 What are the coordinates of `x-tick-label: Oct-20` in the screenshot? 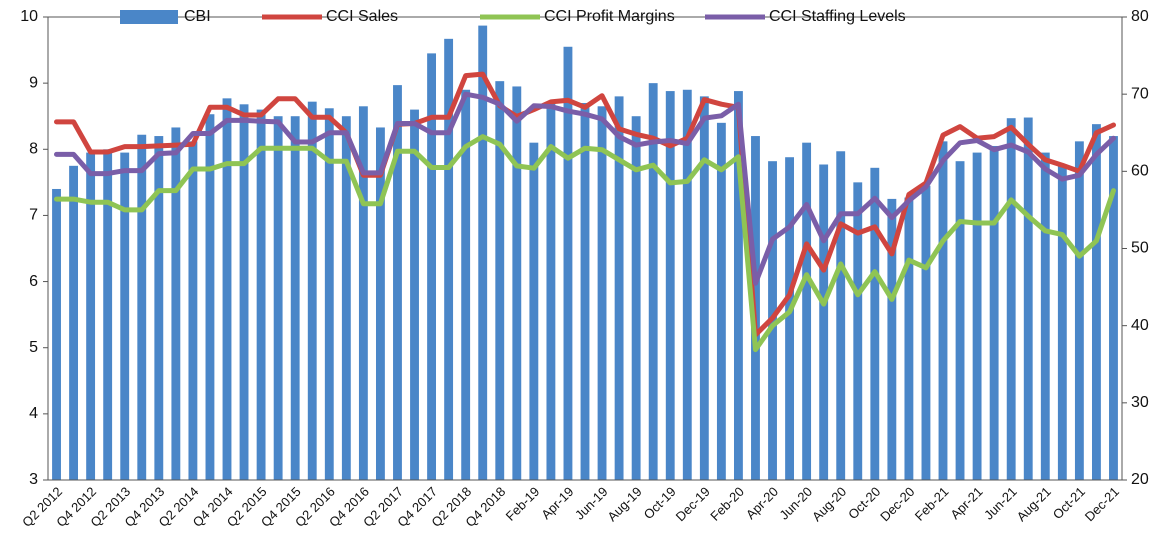 It's located at (864, 503).